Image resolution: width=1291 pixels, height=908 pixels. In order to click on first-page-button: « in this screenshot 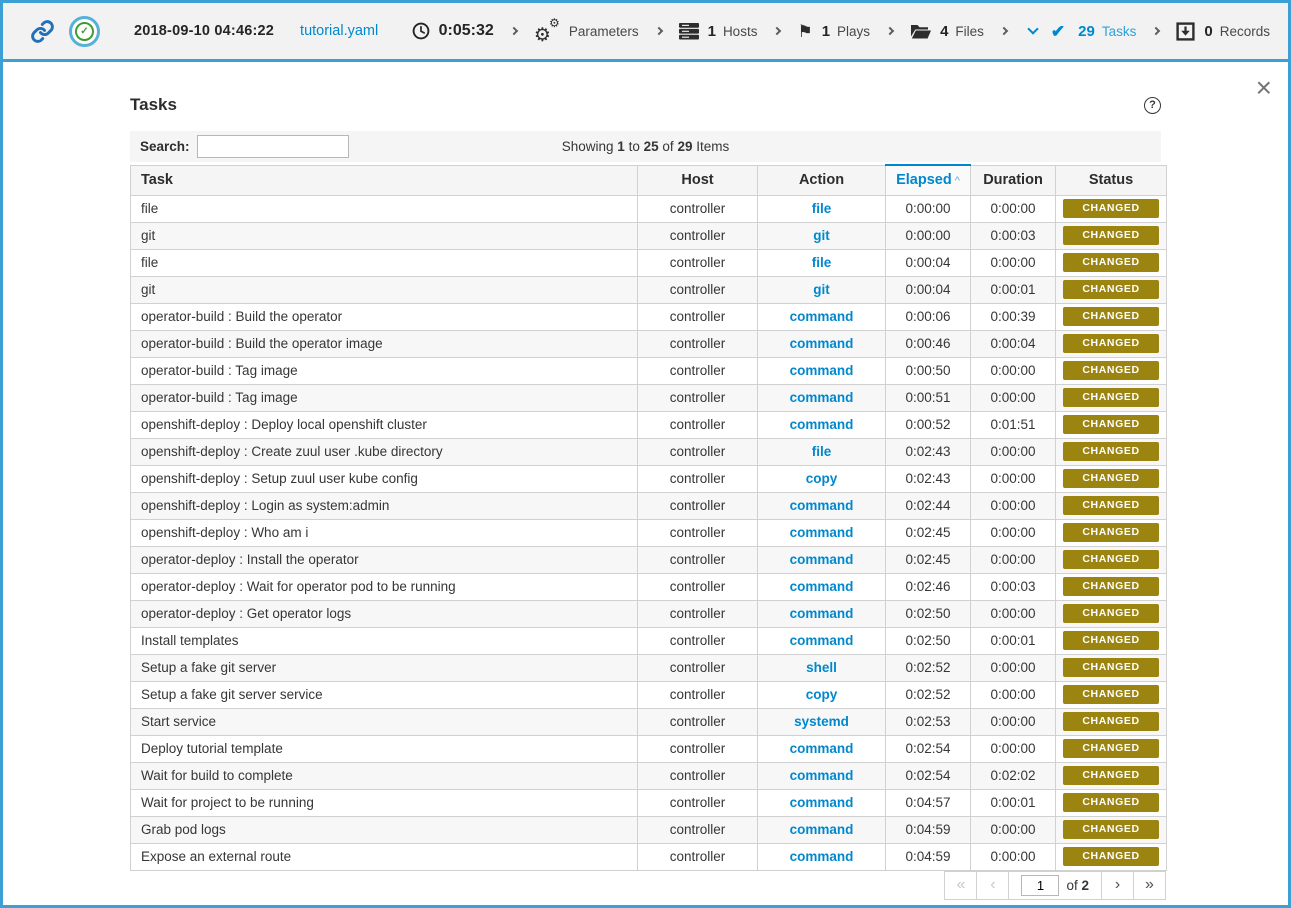, I will do `click(961, 885)`.